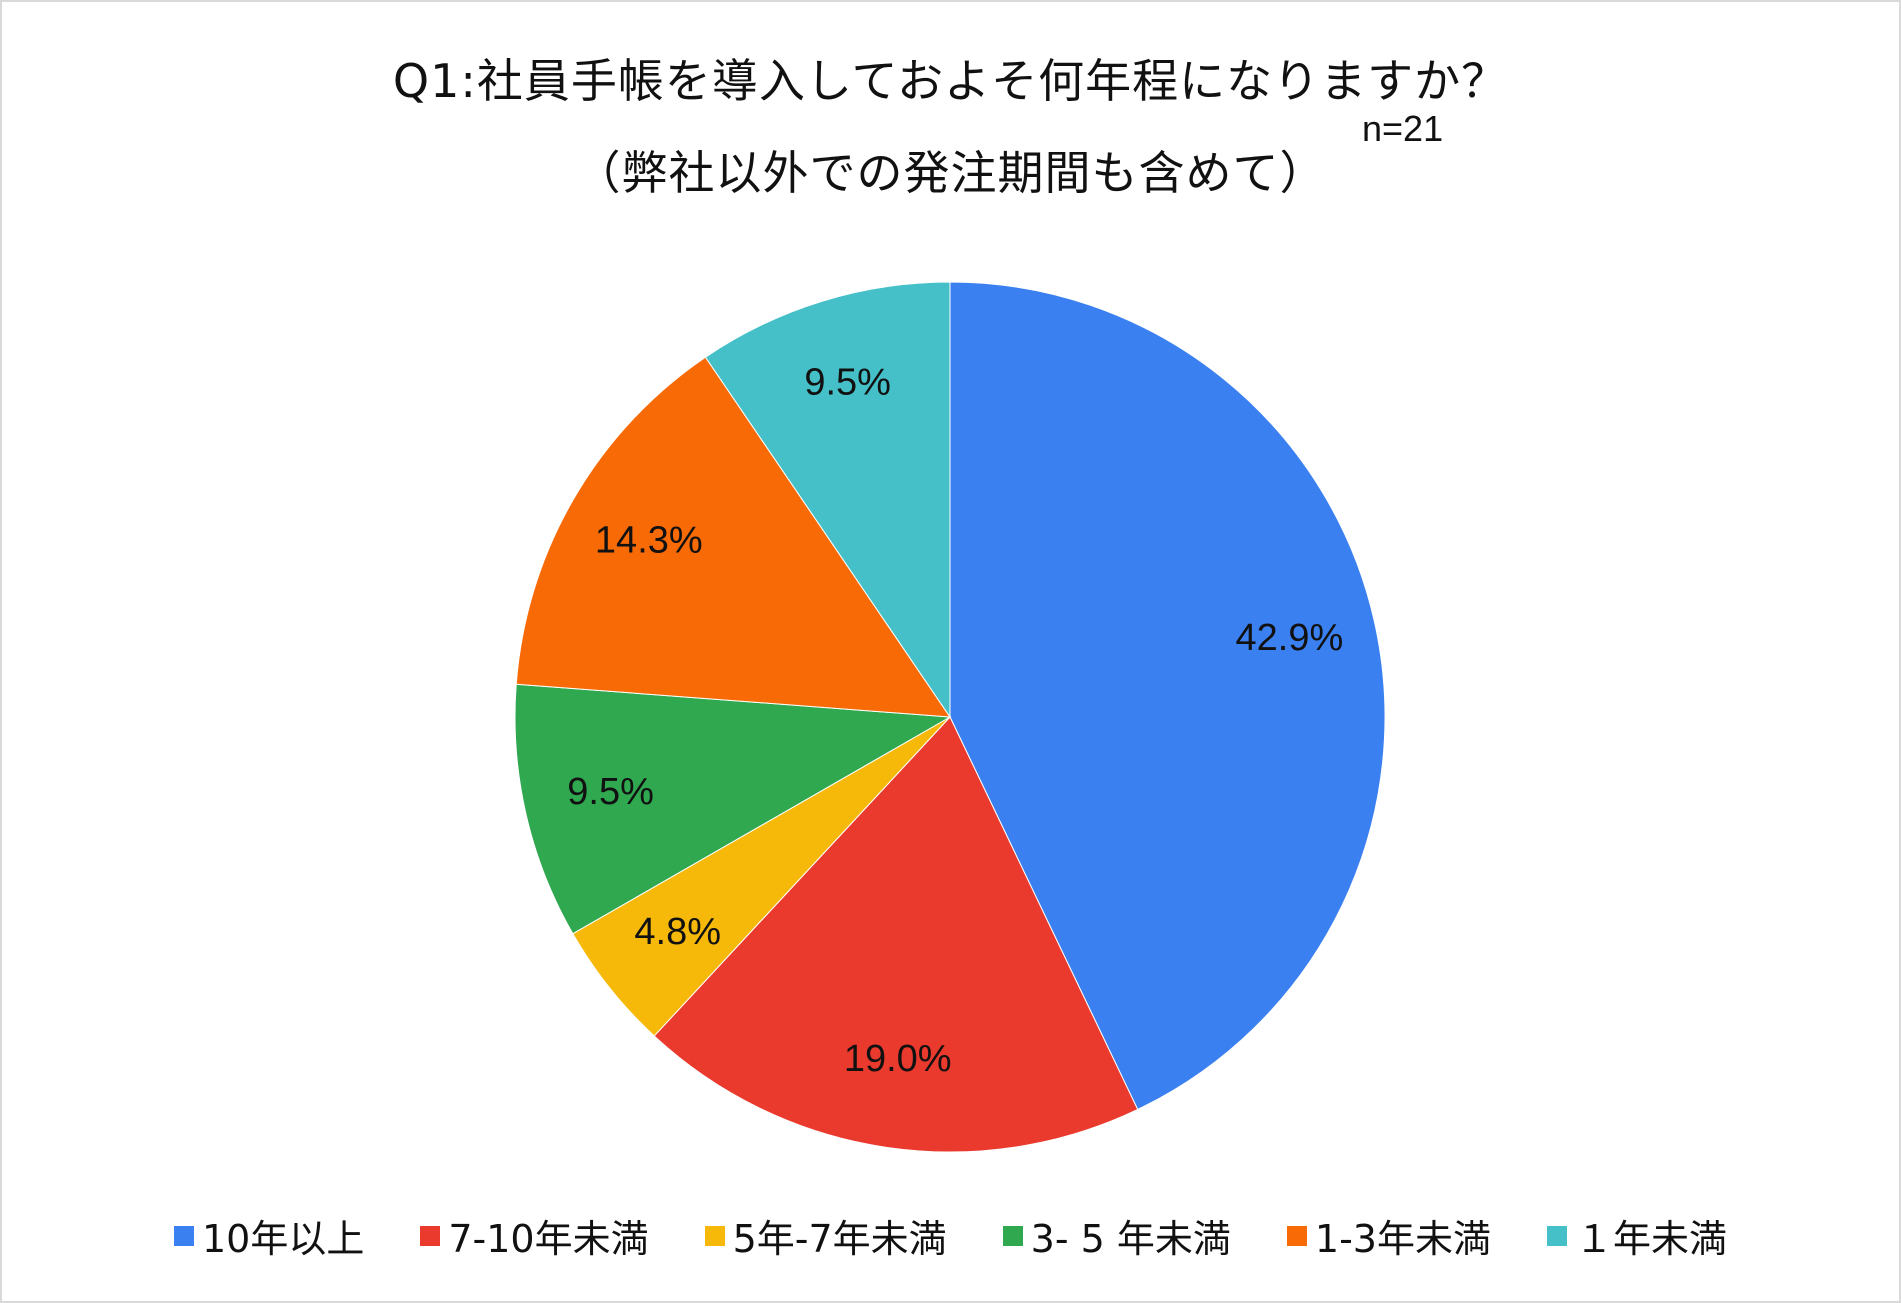 The height and width of the screenshot is (1303, 1901). Describe the element at coordinates (548, 1239) in the screenshot. I see `legend-label: 7-10年未満` at that location.